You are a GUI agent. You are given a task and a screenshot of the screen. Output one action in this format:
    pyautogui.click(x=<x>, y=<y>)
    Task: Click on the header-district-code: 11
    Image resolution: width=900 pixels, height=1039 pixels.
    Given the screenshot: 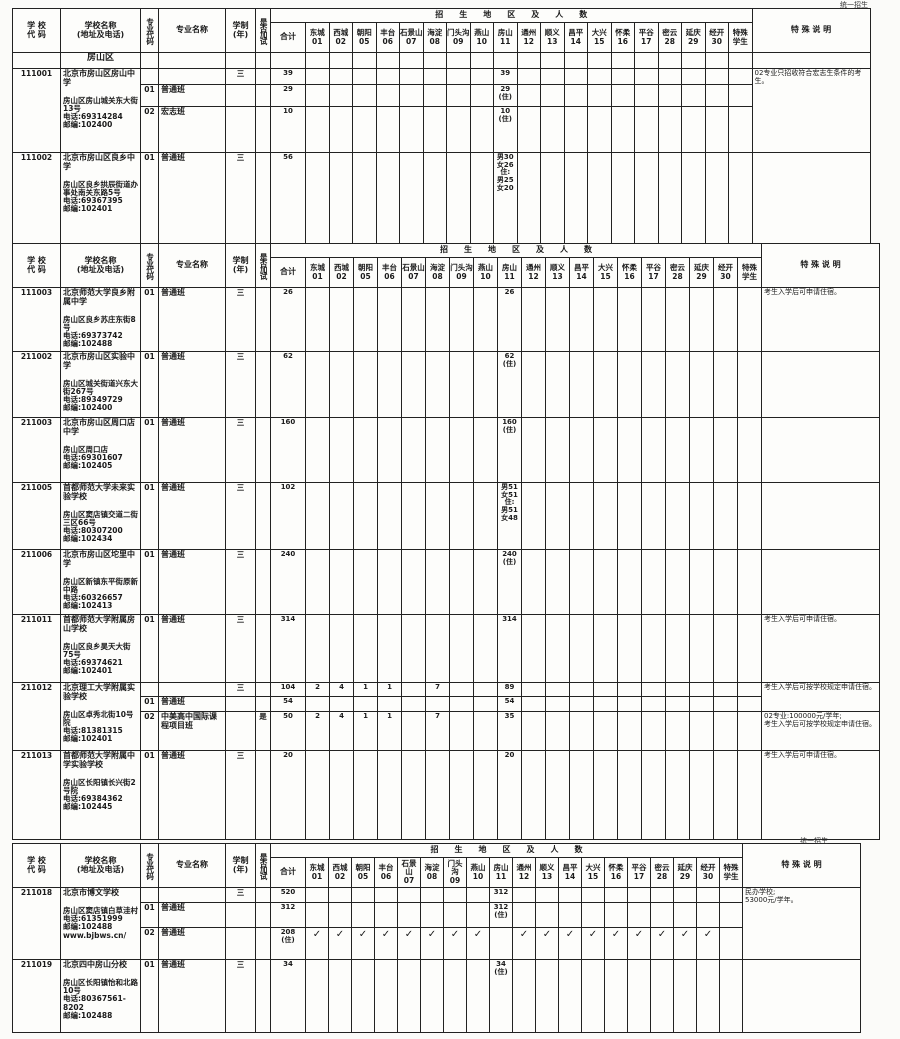 What is the action you would take?
    pyautogui.click(x=501, y=876)
    